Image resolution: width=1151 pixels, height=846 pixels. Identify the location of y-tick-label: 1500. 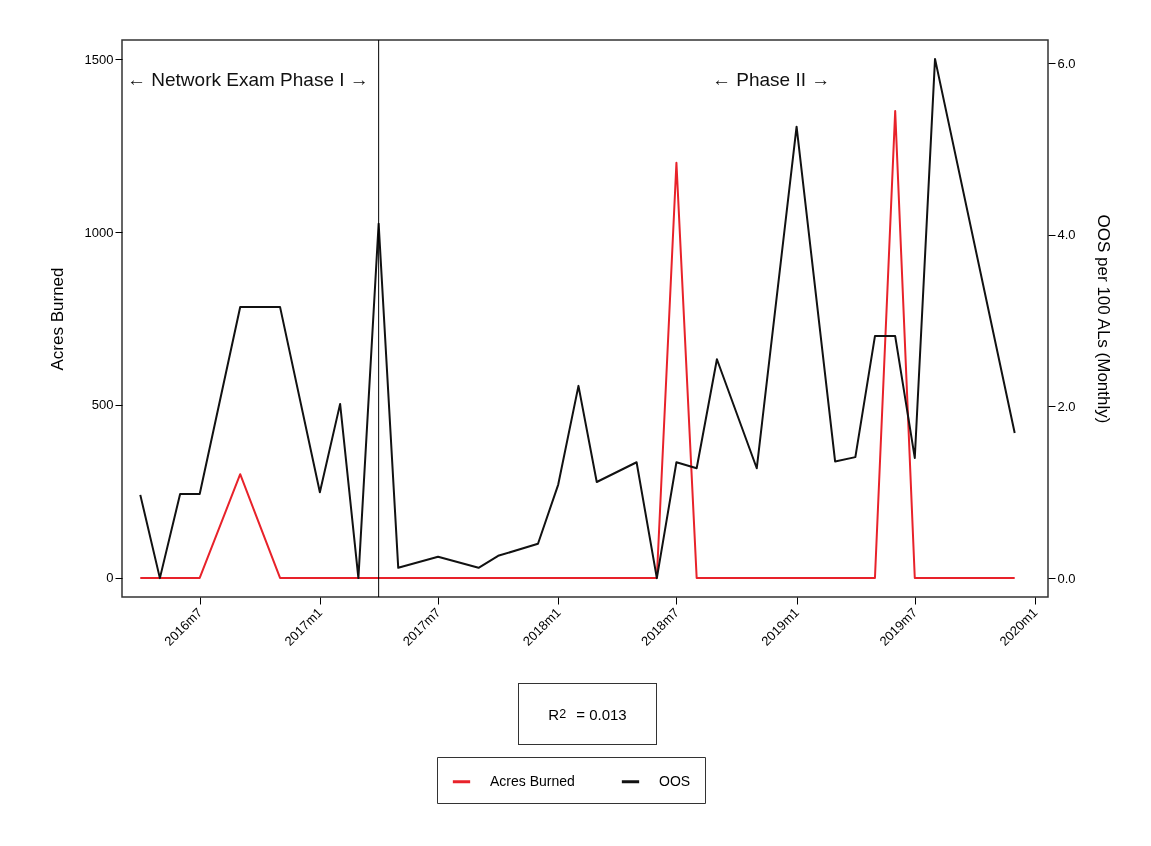
(99, 59).